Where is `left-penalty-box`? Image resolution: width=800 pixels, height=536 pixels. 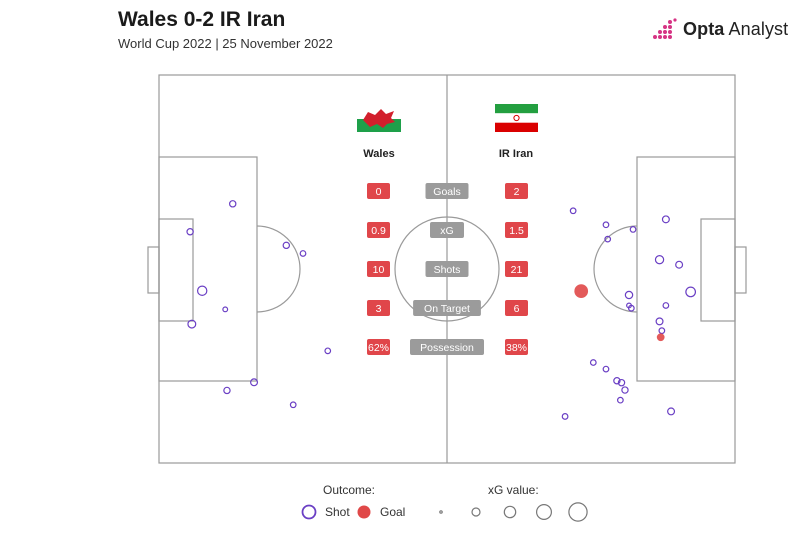
left-penalty-box is located at coordinates (208, 269).